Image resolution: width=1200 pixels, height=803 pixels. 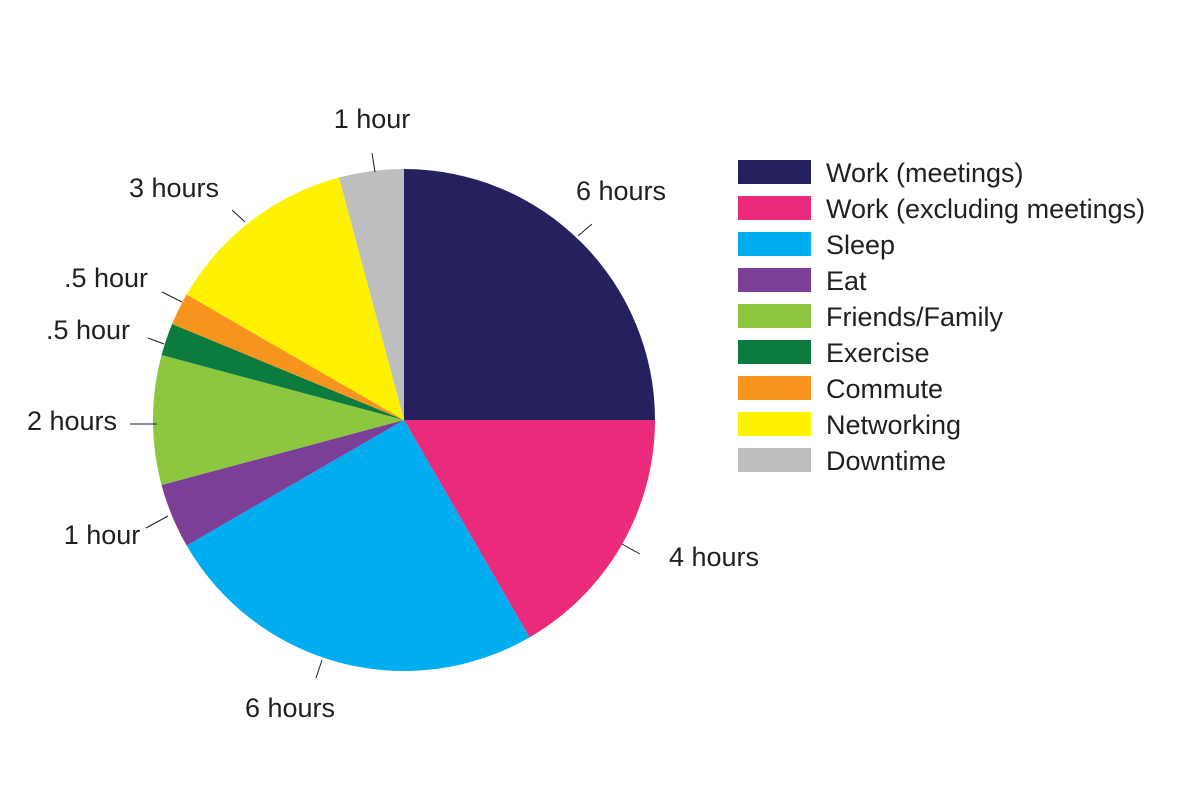 I want to click on slice-value-label: 3 hours, so click(x=174, y=188).